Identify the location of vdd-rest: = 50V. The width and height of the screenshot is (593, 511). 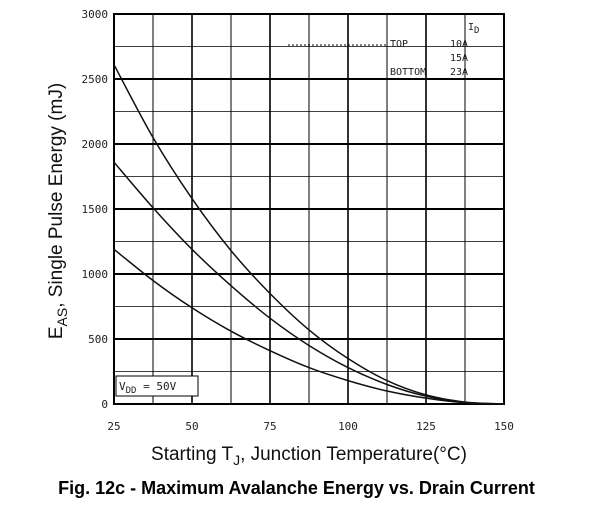
(156, 386).